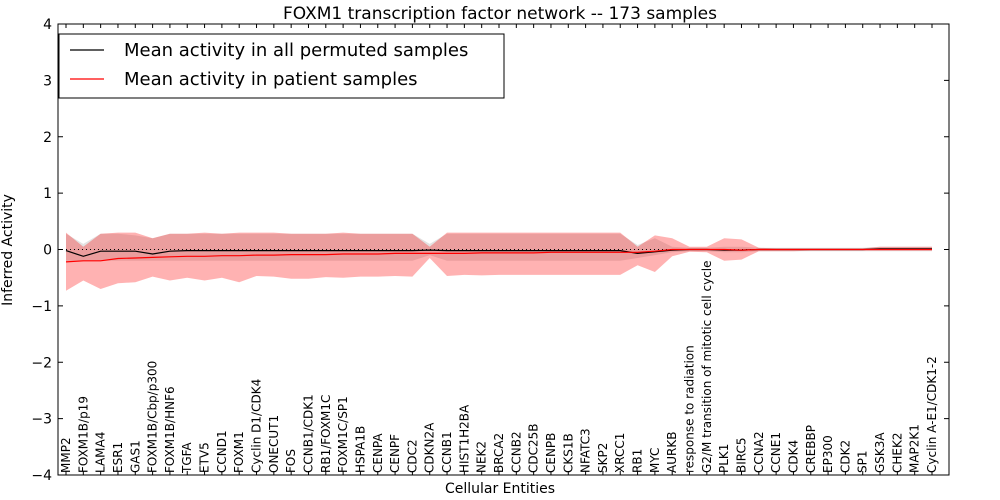 The width and height of the screenshot is (1000, 500). What do you see at coordinates (47, 251) in the screenshot?
I see `y-tick-label: 0` at bounding box center [47, 251].